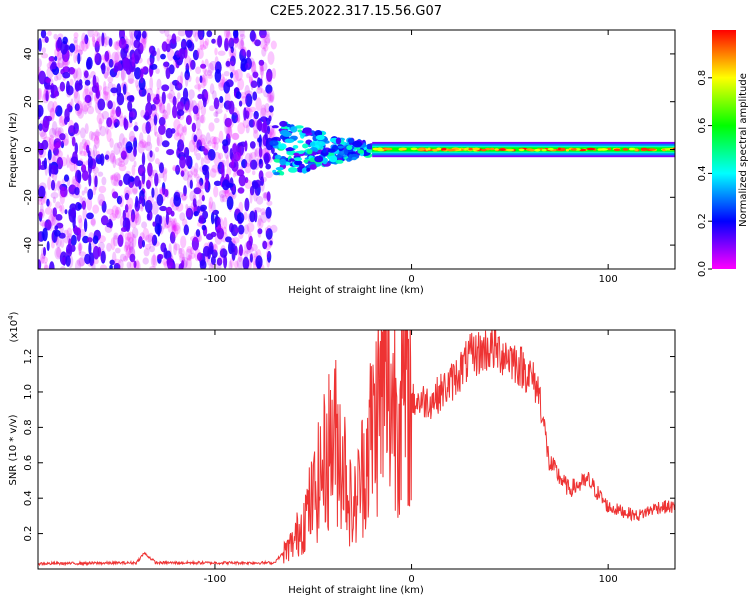  I want to click on y-tick-label: 1.2, so click(28, 357).